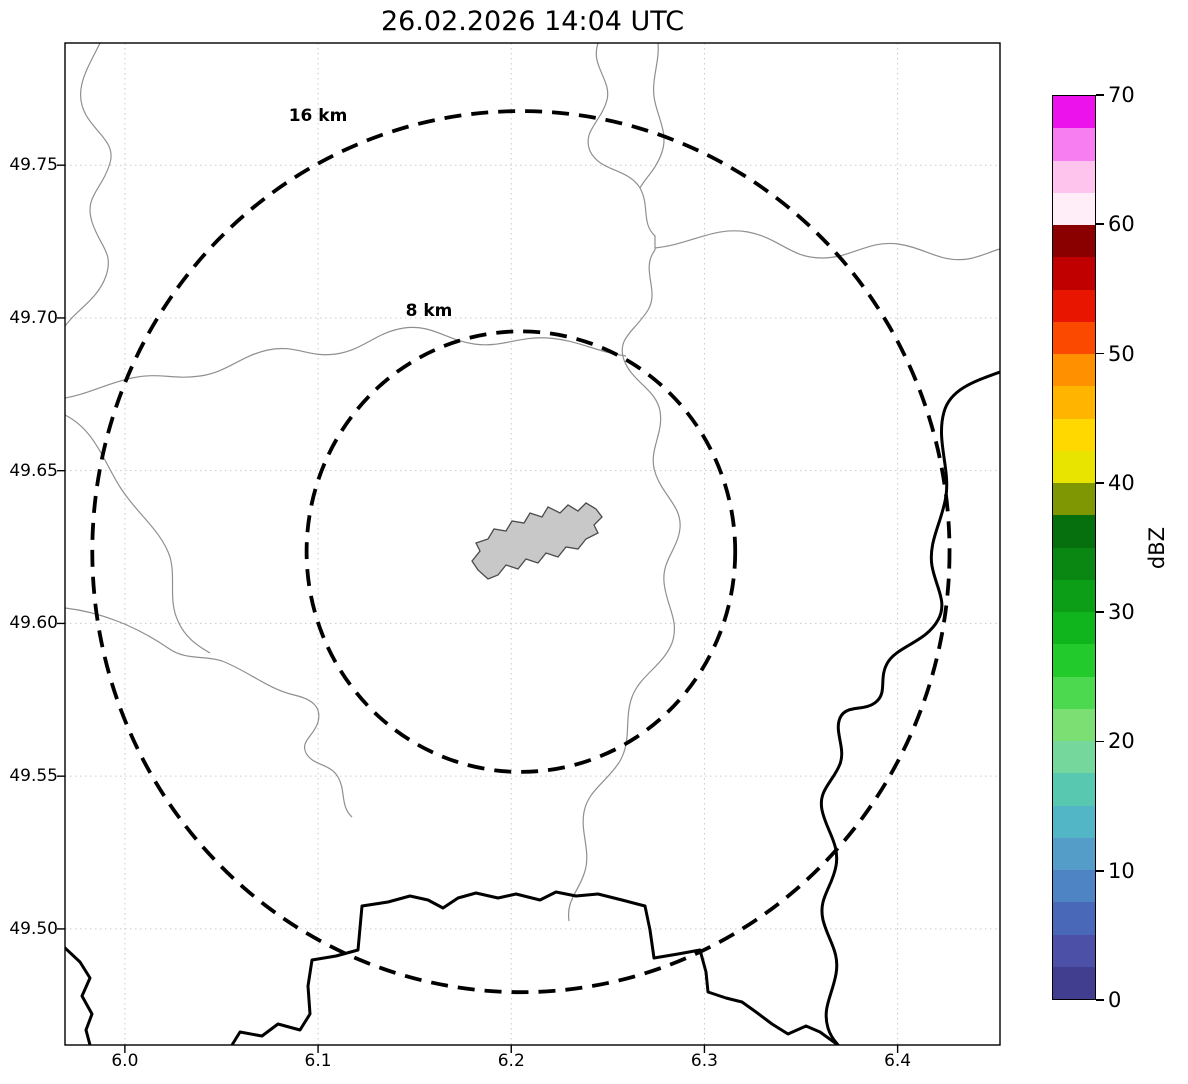 This screenshot has width=1188, height=1084. What do you see at coordinates (898, 1061) in the screenshot?
I see `x-tick-label: 6.4` at bounding box center [898, 1061].